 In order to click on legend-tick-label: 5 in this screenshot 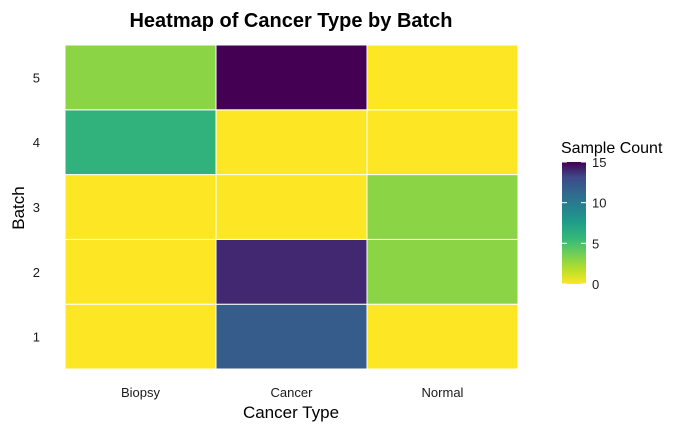, I will do `click(595, 243)`.